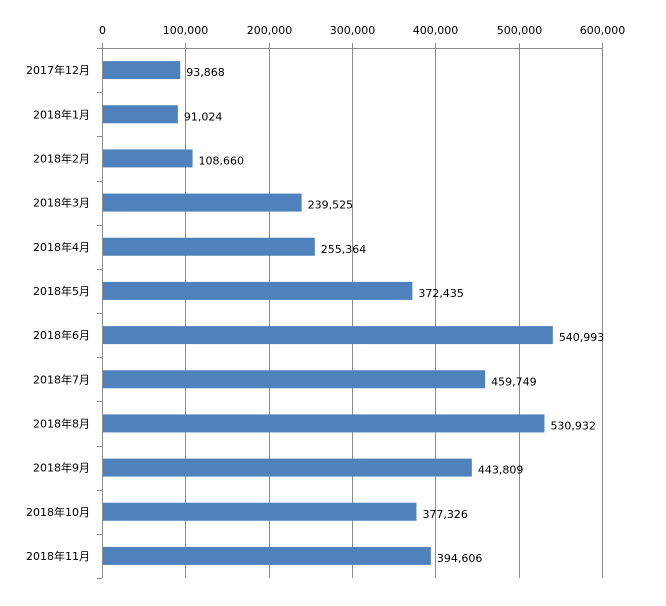 This screenshot has height=606, width=666. I want to click on category-label: 2018年3月, so click(61, 203).